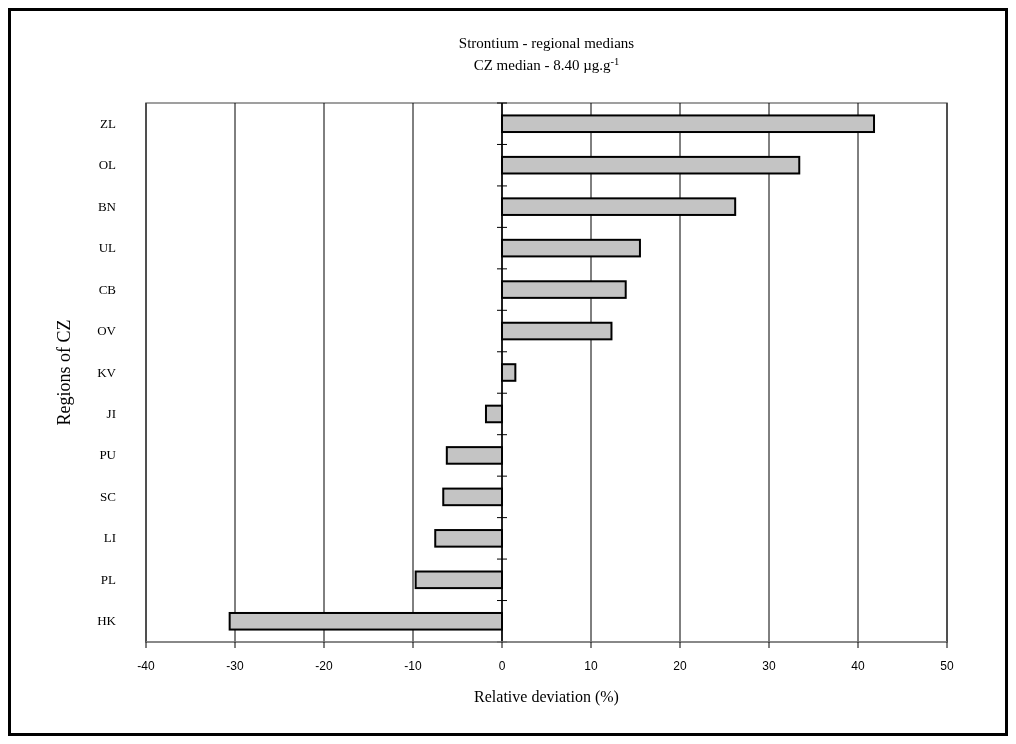 The width and height of the screenshot is (1016, 744). Describe the element at coordinates (591, 666) in the screenshot. I see `x-tick-label: 10` at that location.